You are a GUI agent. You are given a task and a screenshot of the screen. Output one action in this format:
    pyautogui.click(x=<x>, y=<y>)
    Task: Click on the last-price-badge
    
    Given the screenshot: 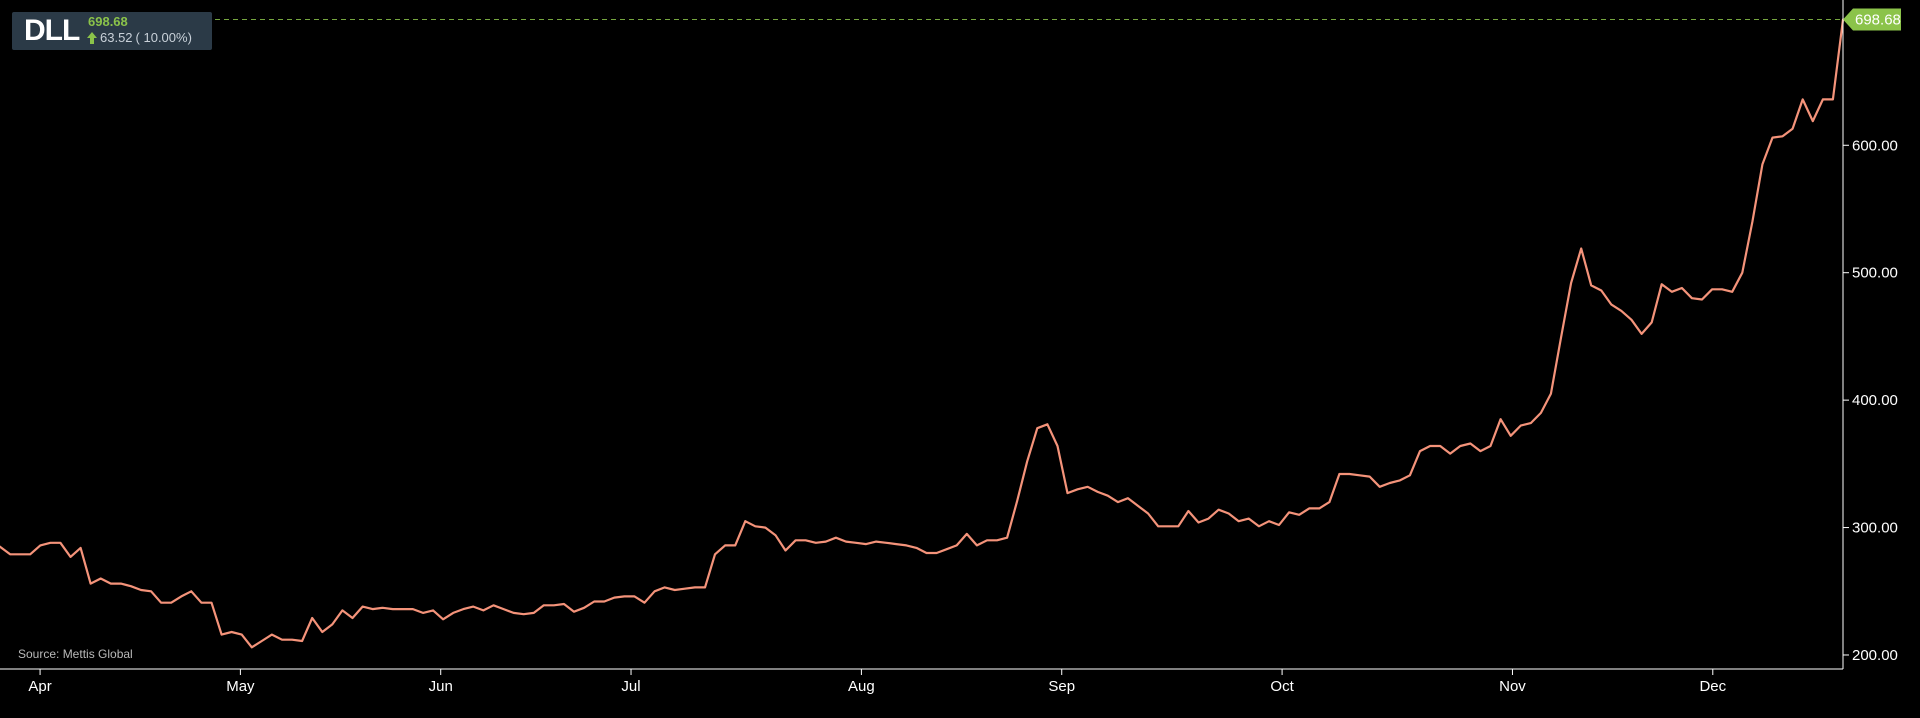 What is the action you would take?
    pyautogui.click(x=1872, y=19)
    